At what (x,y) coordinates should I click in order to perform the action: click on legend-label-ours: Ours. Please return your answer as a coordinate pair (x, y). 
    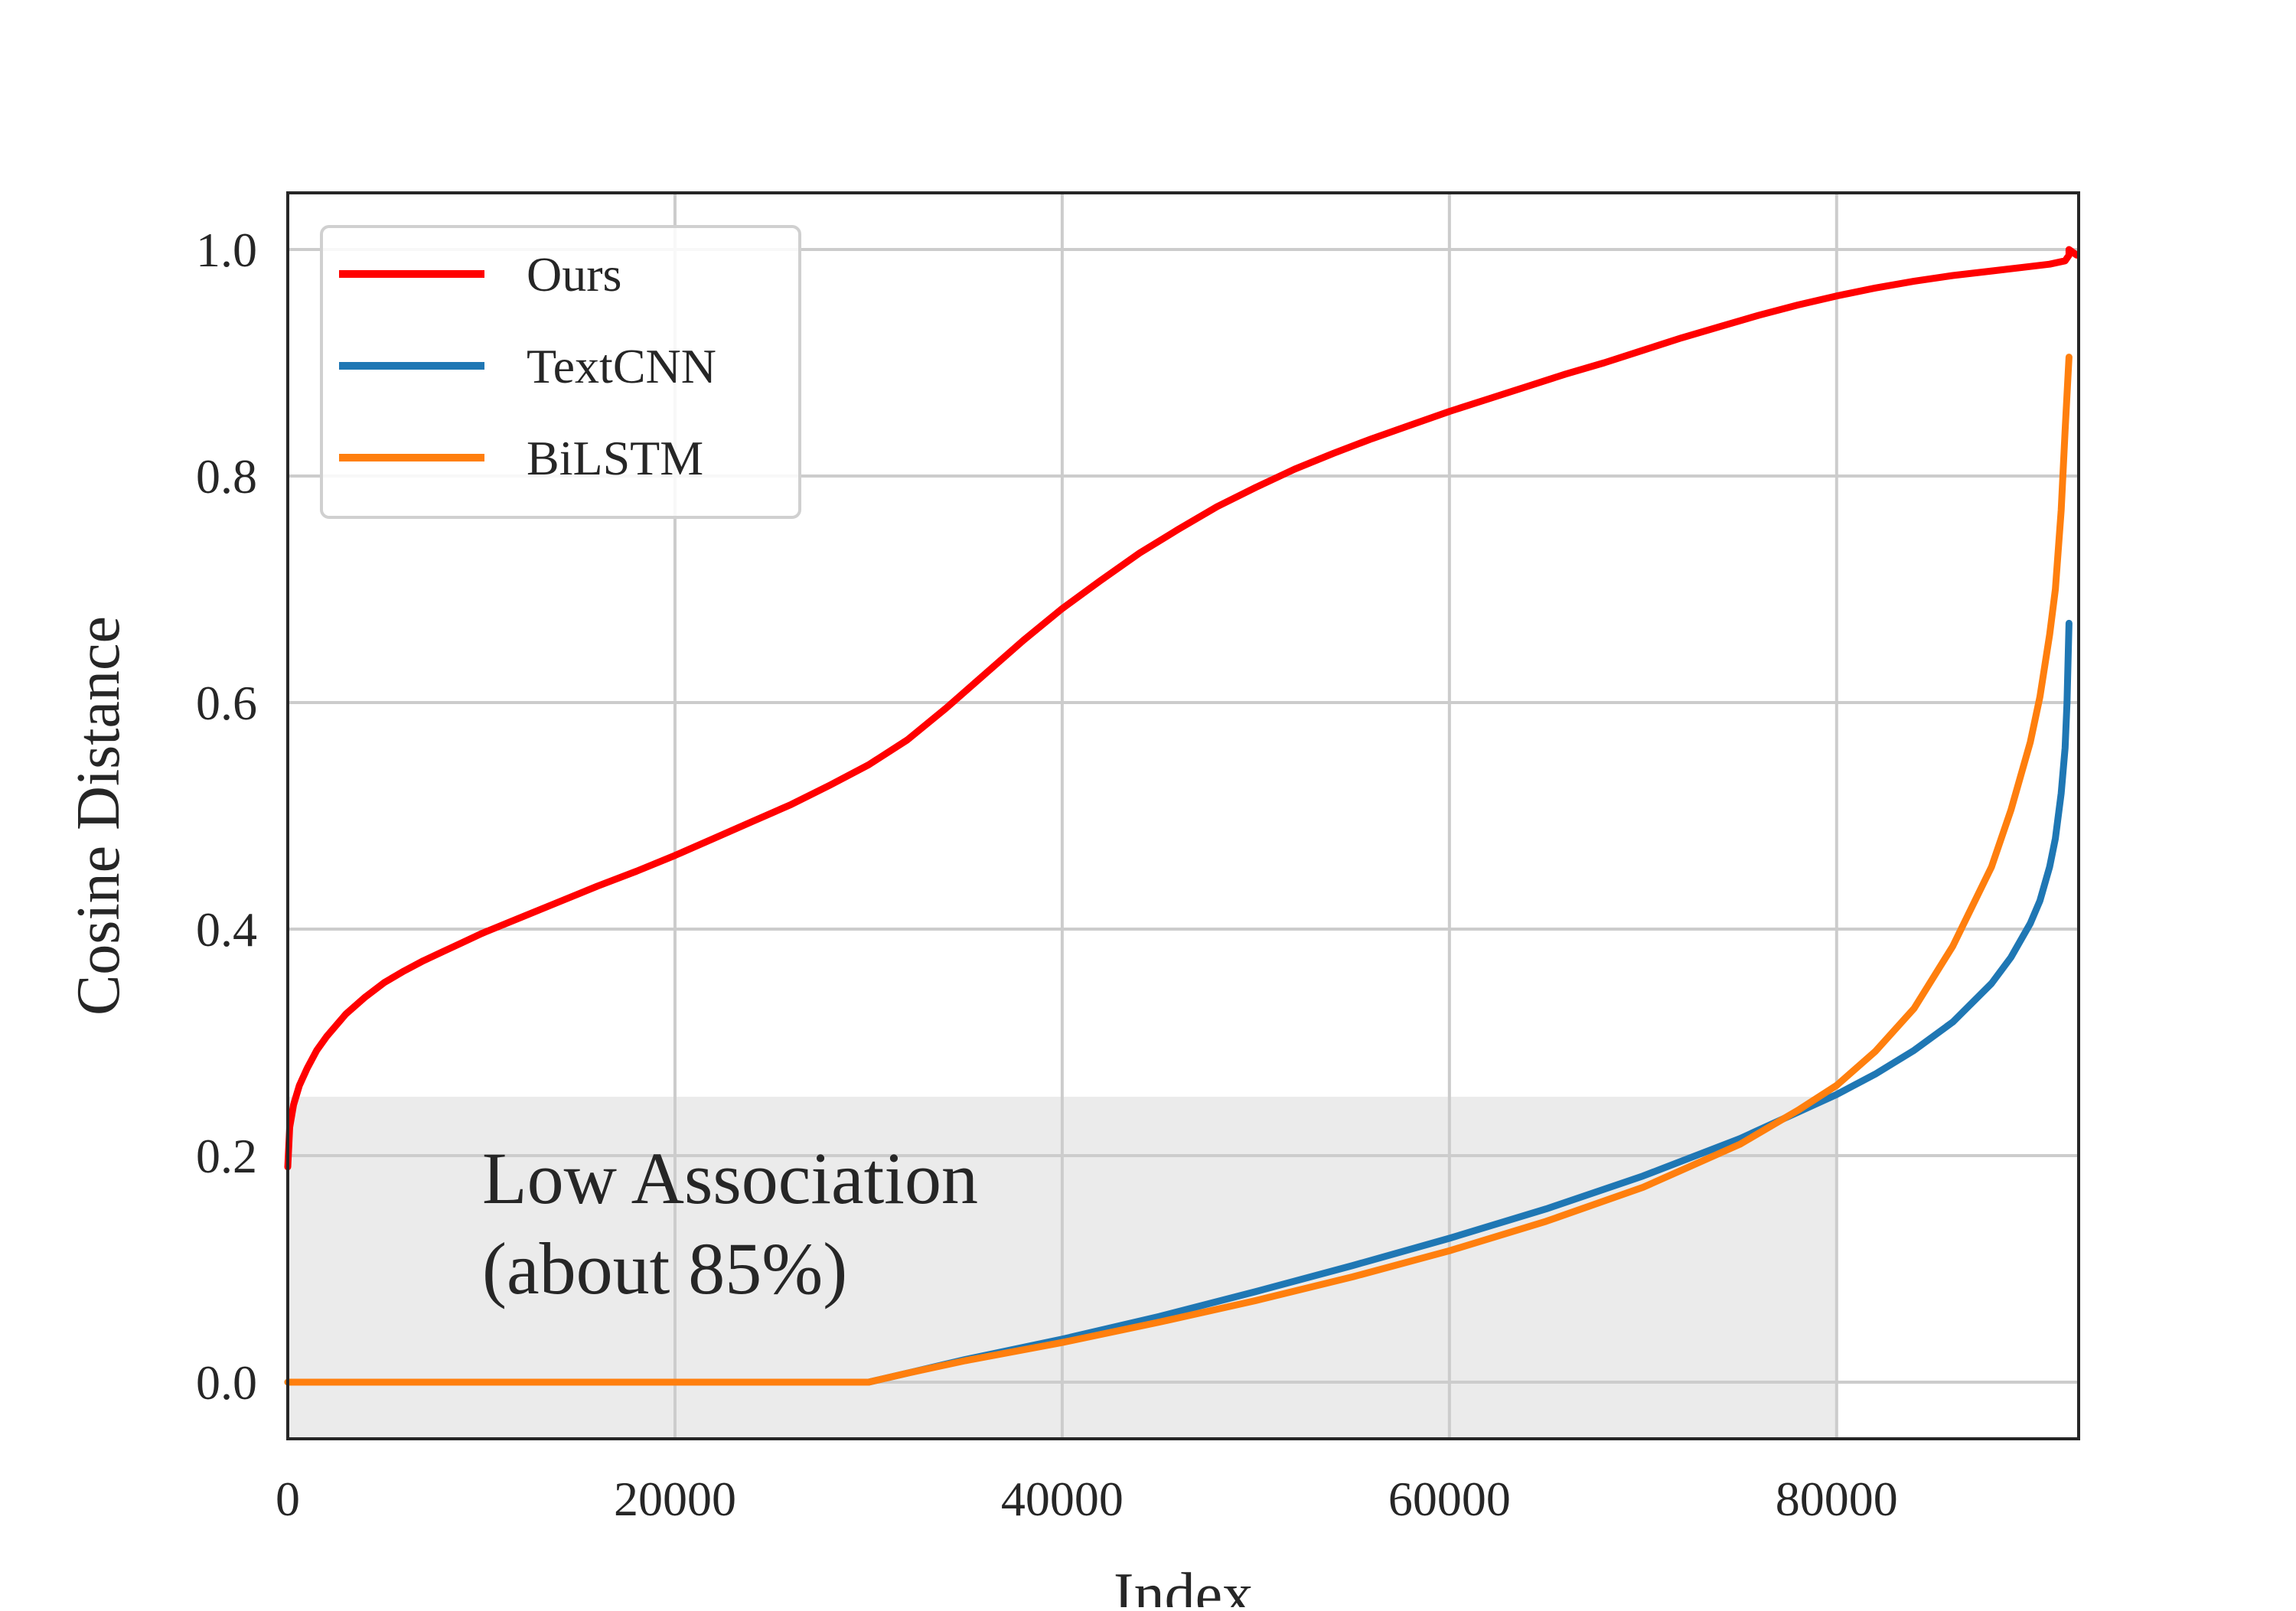
    Looking at the image, I should click on (574, 274).